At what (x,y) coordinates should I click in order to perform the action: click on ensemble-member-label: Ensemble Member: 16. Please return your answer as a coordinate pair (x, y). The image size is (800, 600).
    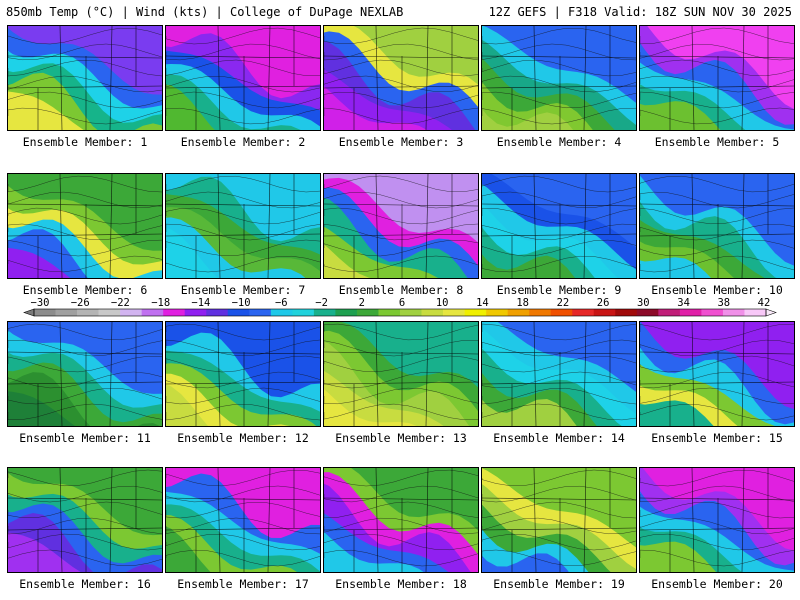
    Looking at the image, I should click on (85, 584).